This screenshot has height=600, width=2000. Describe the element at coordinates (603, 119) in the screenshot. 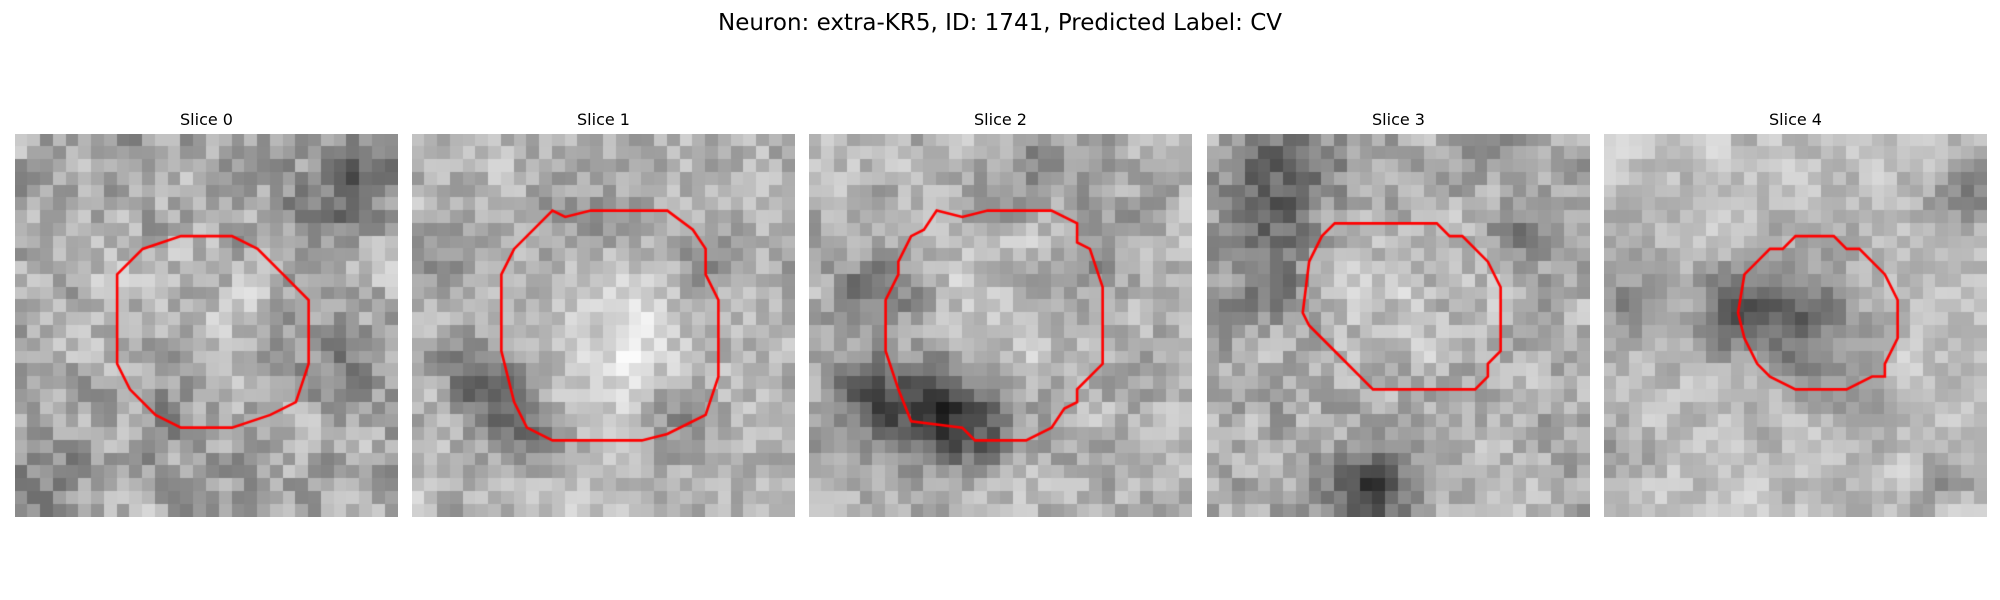

I see `panel-title-slice-1: Slice 1` at that location.